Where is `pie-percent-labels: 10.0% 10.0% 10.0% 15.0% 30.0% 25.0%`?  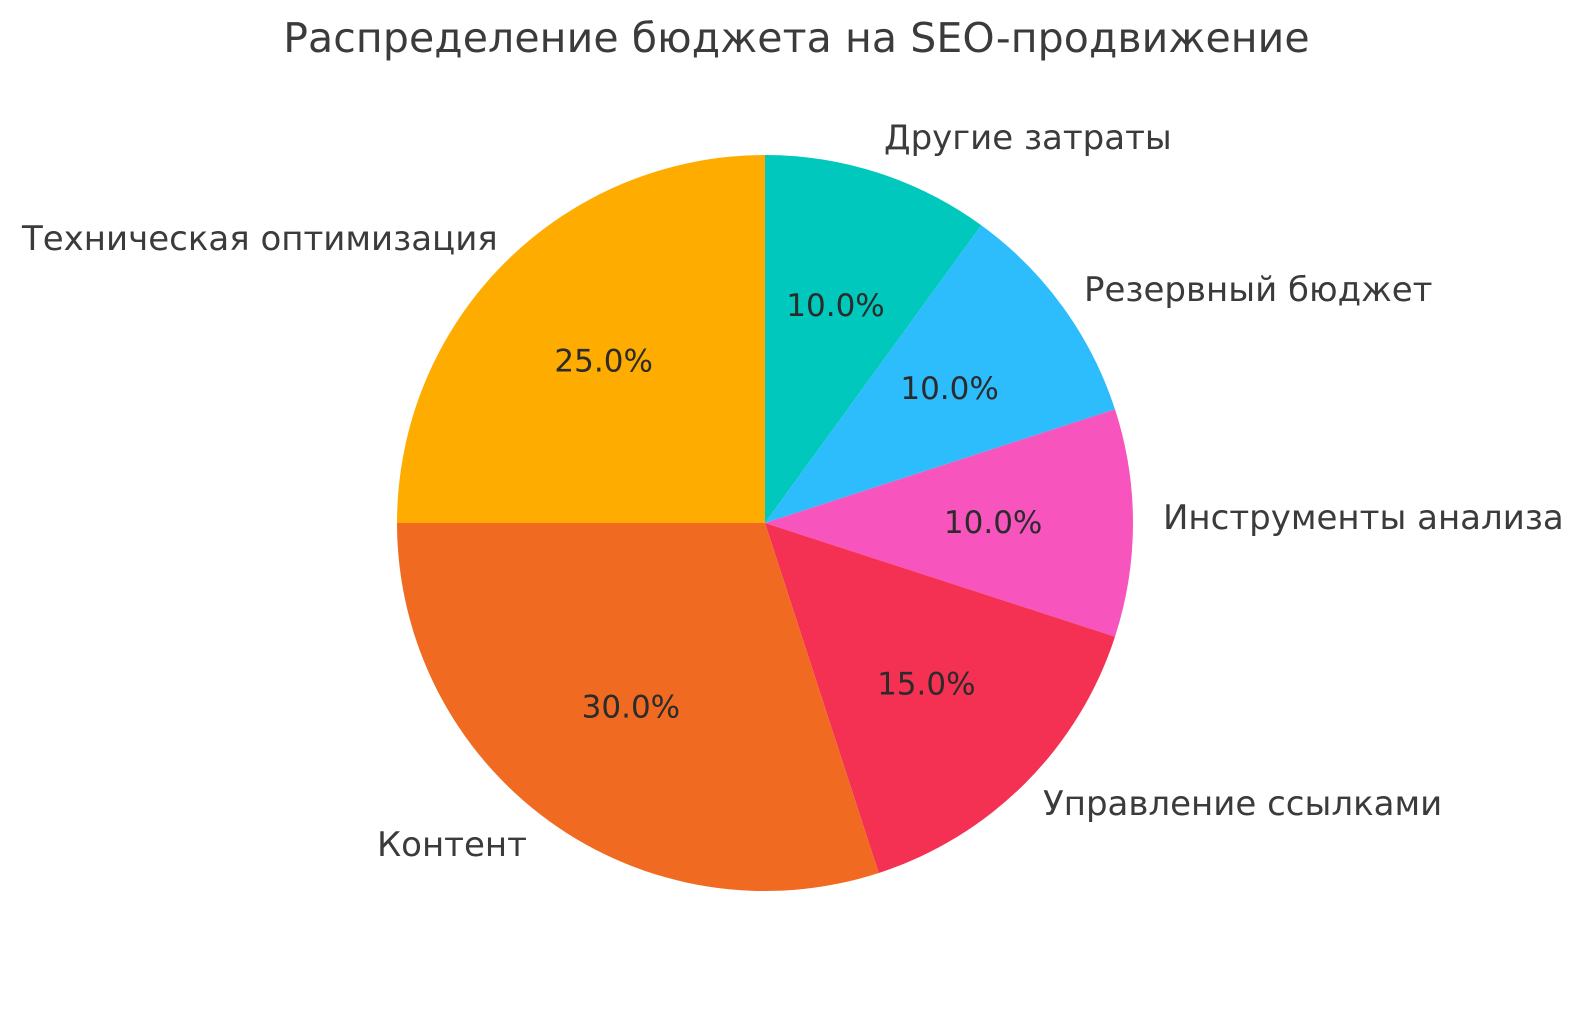
pie-percent-labels: 10.0% 10.0% 10.0% 15.0% 30.0% 25.0% is located at coordinates (798, 507).